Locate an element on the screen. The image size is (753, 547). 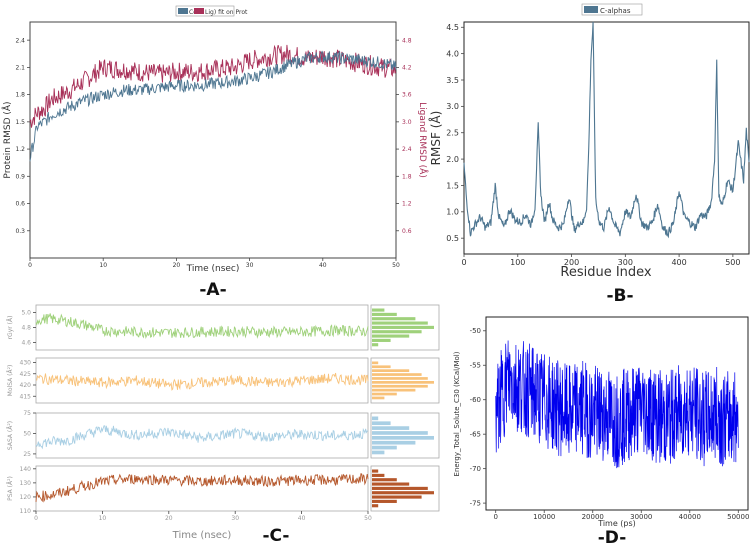
chart-d-yticks: -75 -70 -65 -60 -55 -50 is located at coordinates (478, 417).